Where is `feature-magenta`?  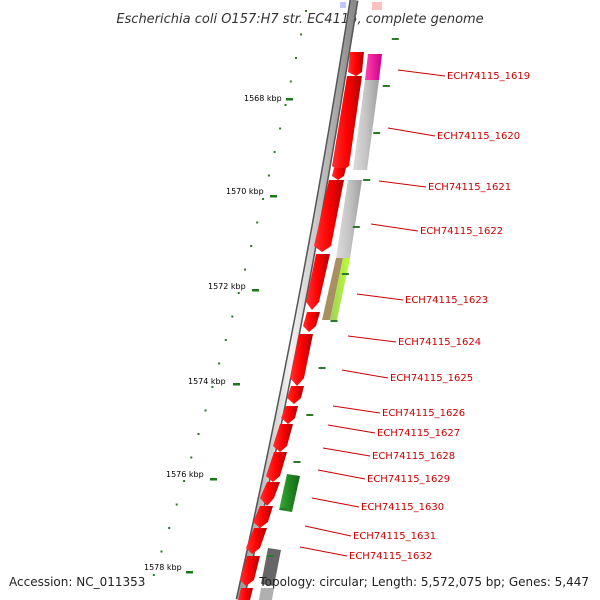
feature-magenta is located at coordinates (373, 67).